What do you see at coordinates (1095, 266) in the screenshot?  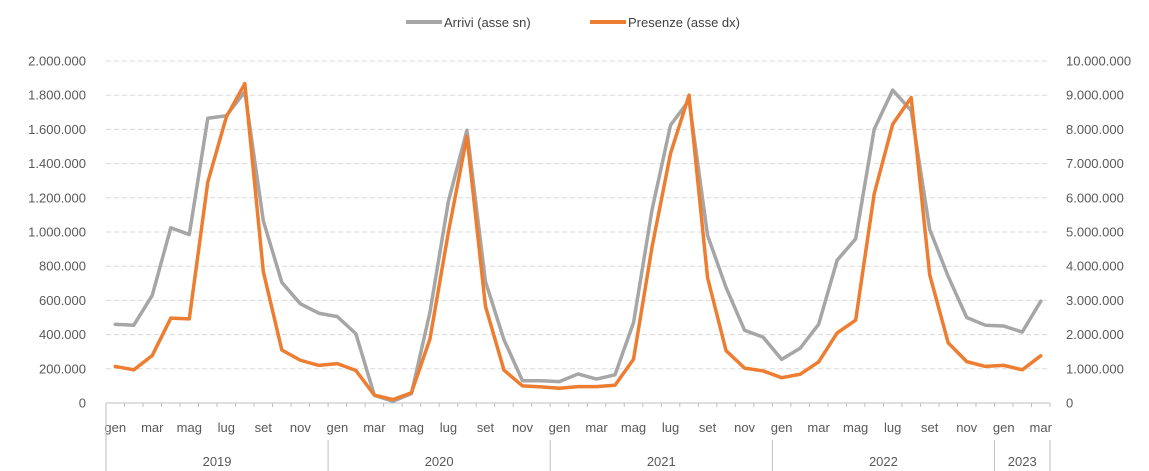 I see `y-right-tick-label: 4.000.000` at bounding box center [1095, 266].